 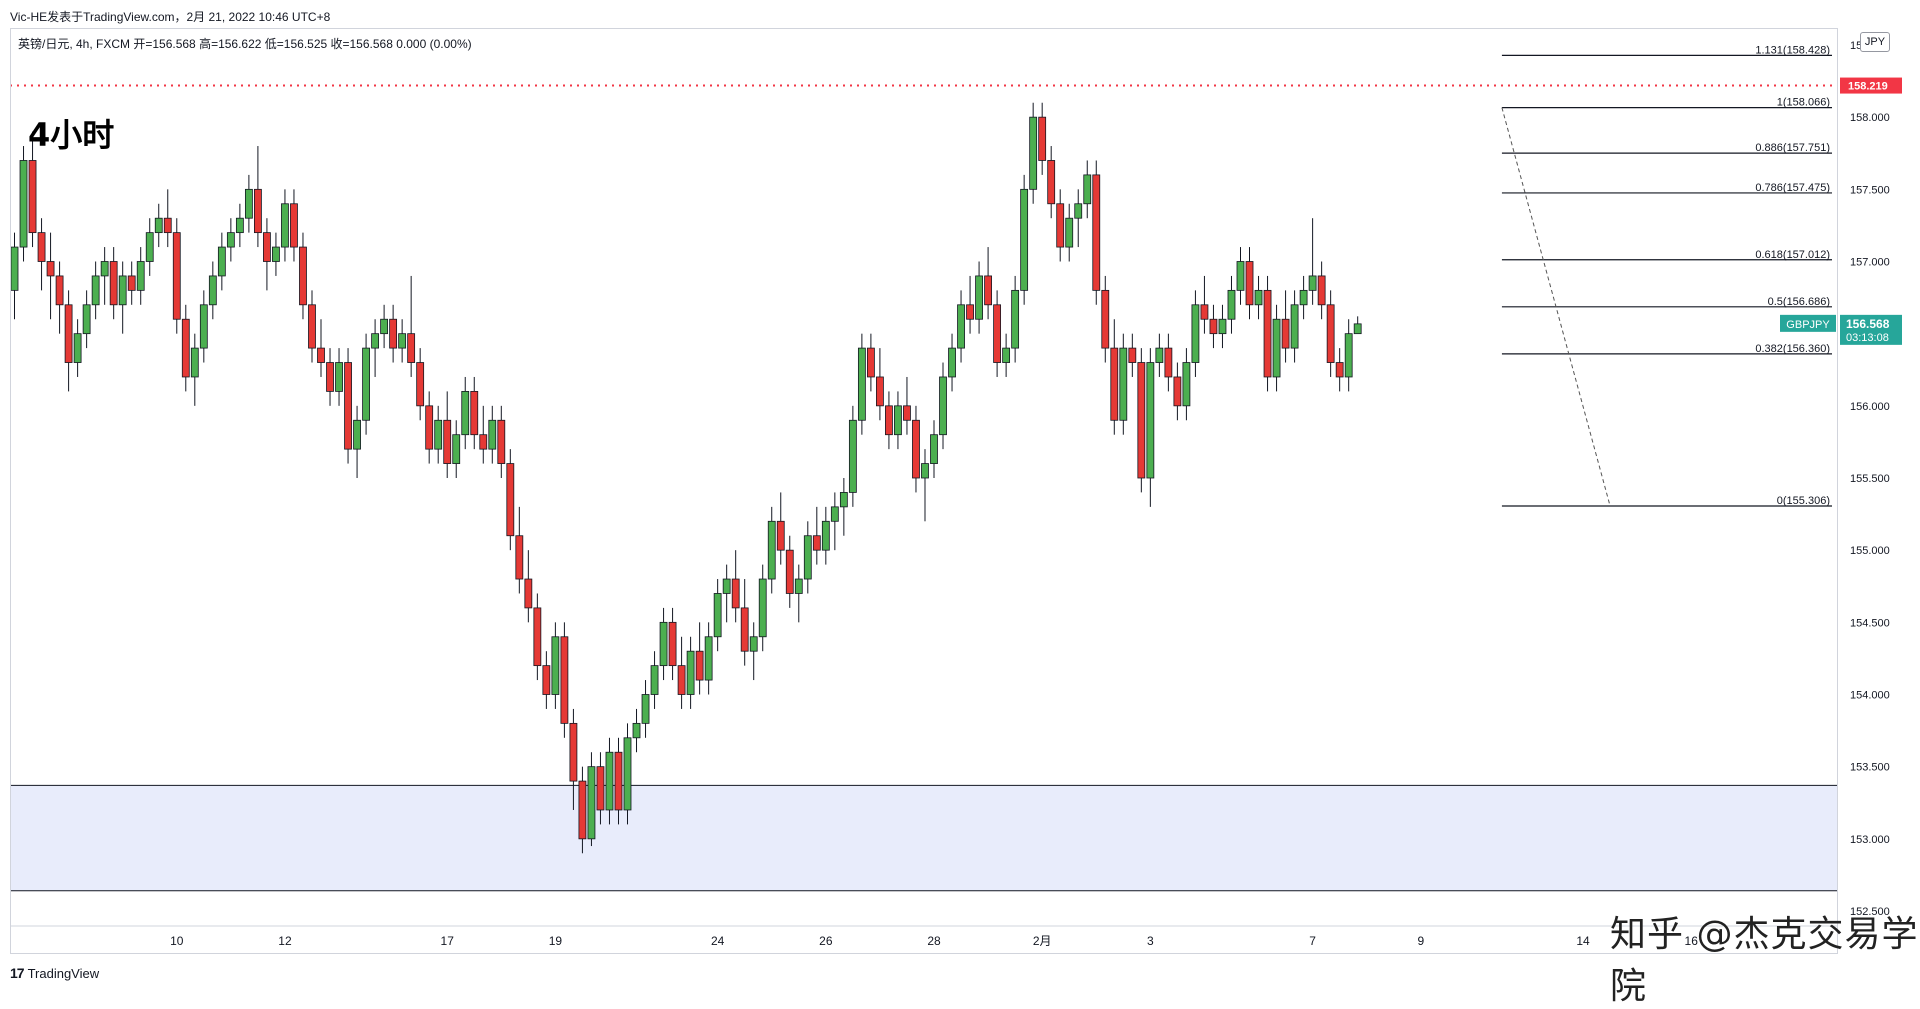 I want to click on timeframe-label: 4小时, so click(x=71, y=135).